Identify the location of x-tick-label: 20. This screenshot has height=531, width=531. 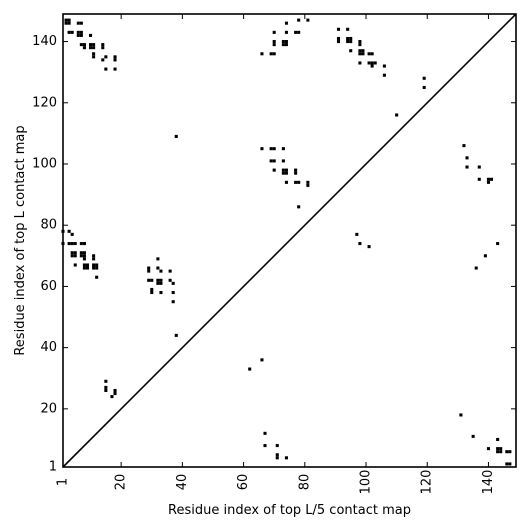
(121, 482).